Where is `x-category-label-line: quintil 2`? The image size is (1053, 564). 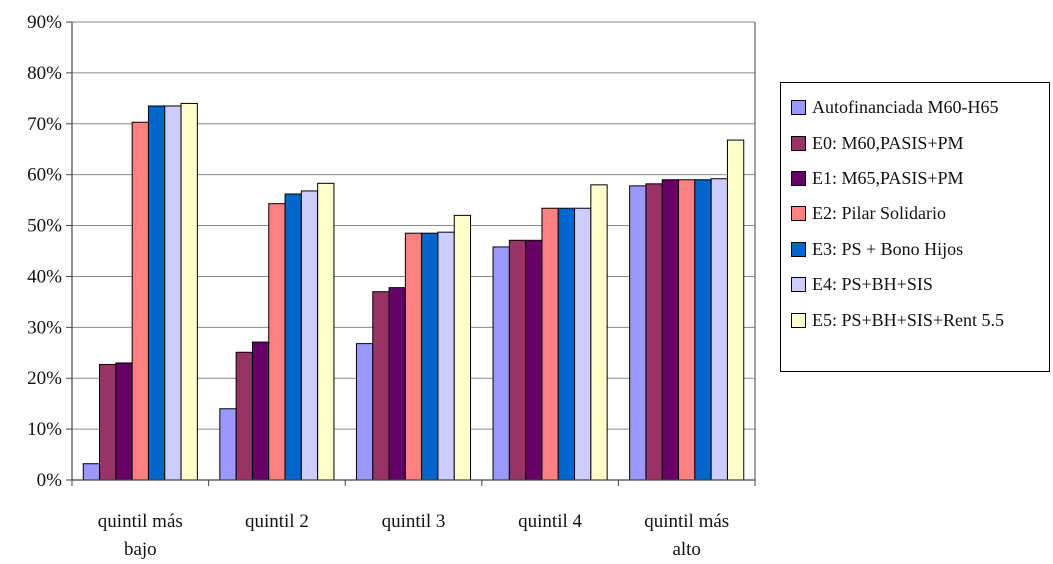
x-category-label-line: quintil 2 is located at coordinates (277, 521).